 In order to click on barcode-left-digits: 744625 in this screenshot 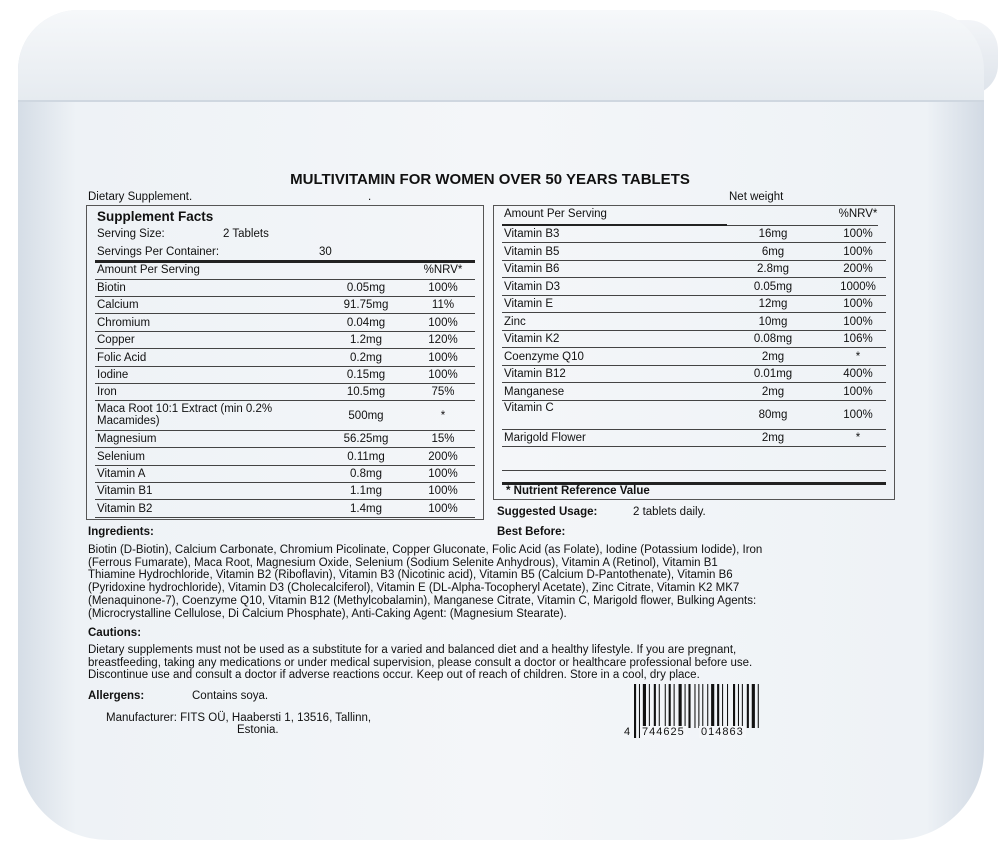, I will do `click(663, 732)`.